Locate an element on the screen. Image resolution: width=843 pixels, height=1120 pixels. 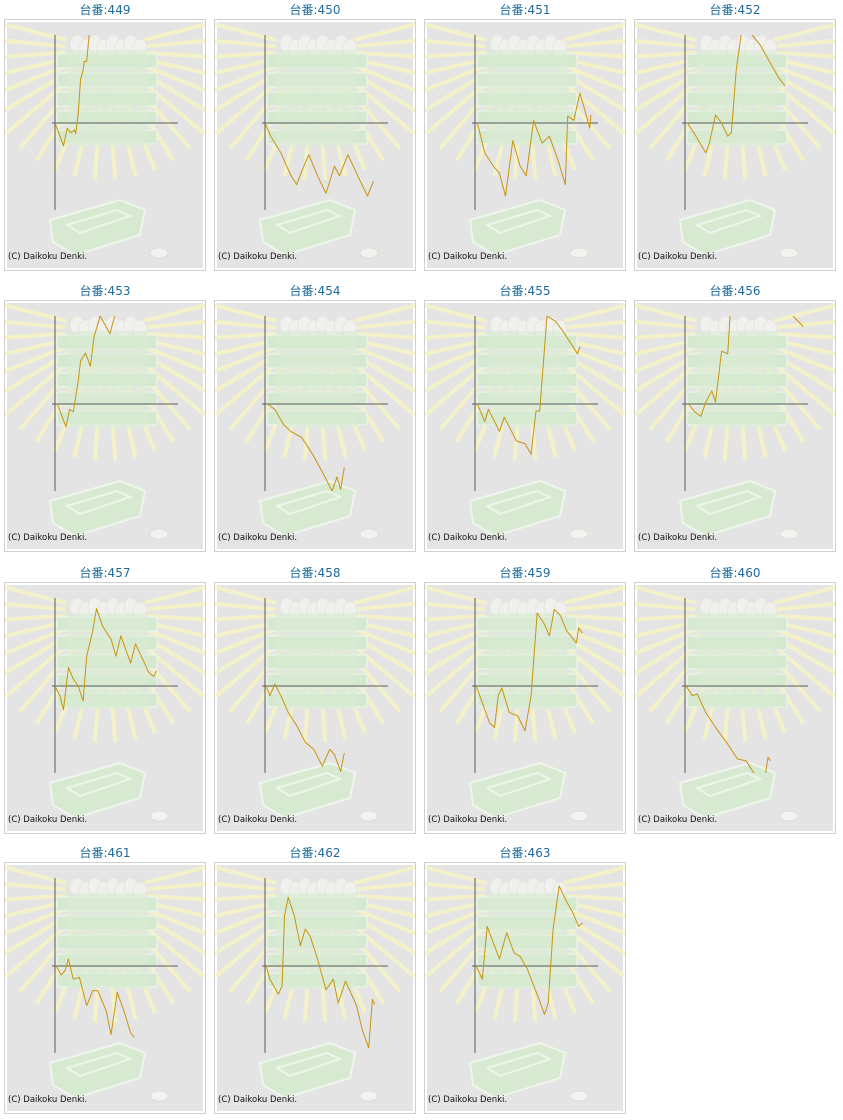
machine-graph-cell: 台番:462 (C) Daikoku Denki. is located at coordinates (315, 980).